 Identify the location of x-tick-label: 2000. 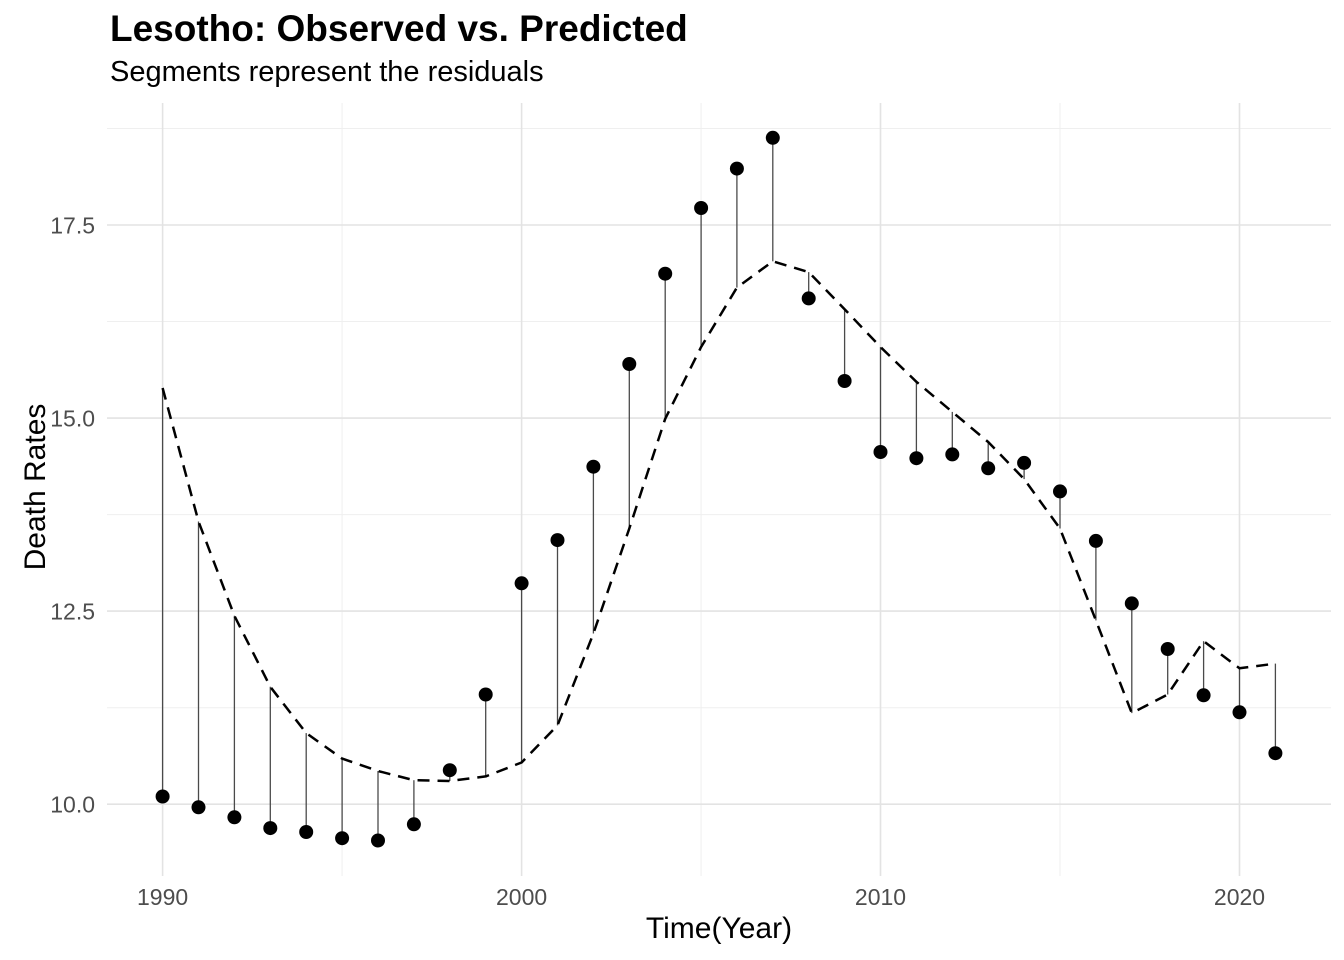
(521, 897).